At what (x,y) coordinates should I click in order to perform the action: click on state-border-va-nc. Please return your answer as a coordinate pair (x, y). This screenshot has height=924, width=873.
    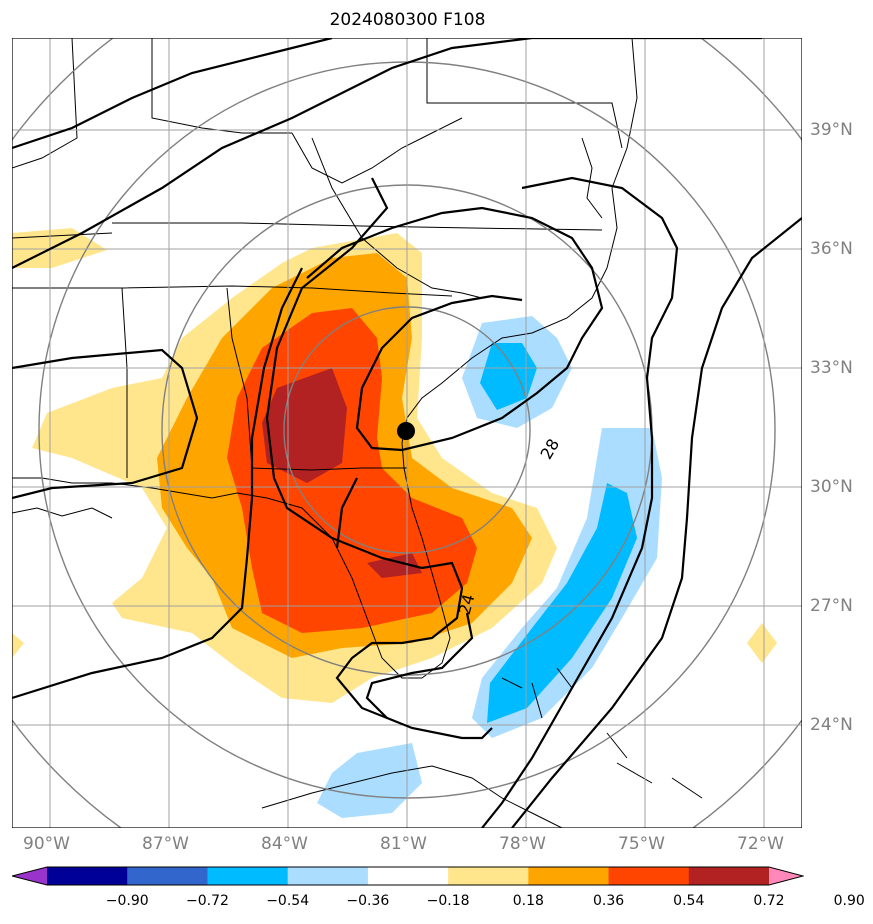
    Looking at the image, I should click on (357, 226).